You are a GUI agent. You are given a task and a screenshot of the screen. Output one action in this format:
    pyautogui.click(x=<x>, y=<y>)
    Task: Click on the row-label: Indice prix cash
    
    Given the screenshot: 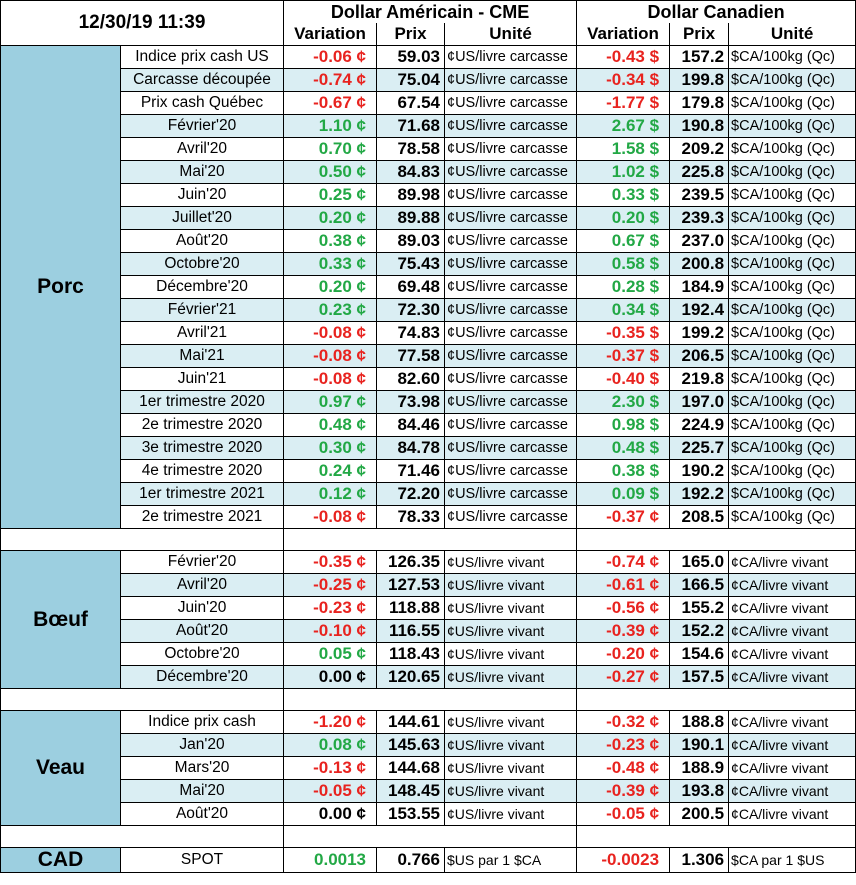 What is the action you would take?
    pyautogui.click(x=202, y=722)
    